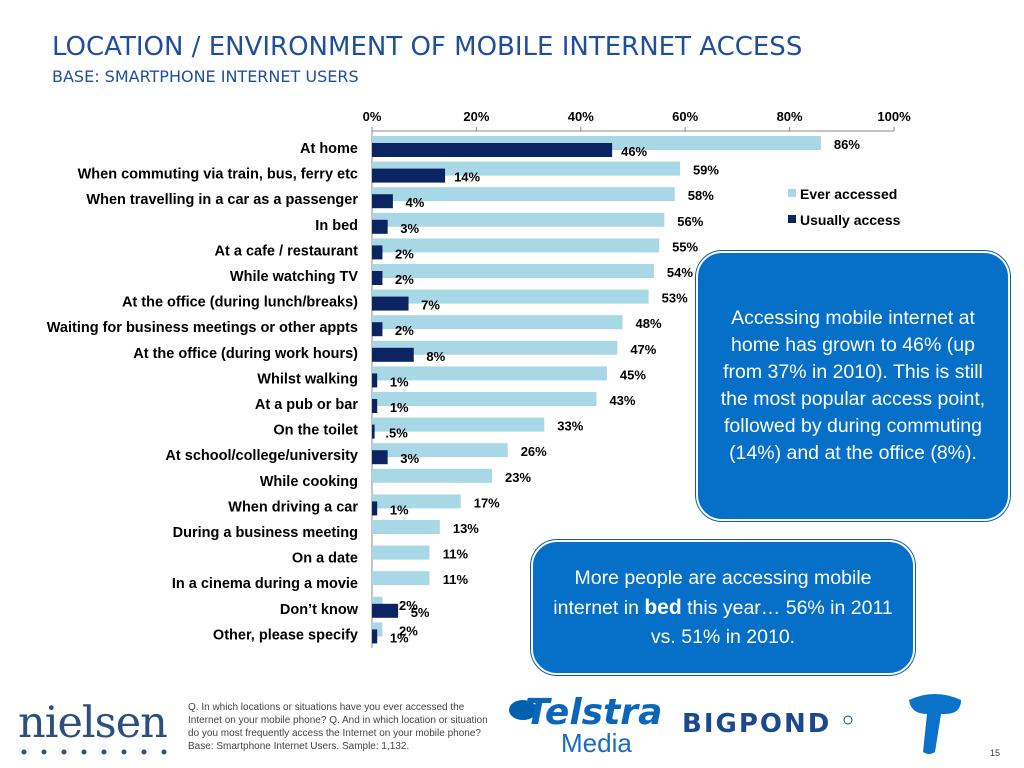  Describe the element at coordinates (649, 323) in the screenshot. I see `data-label-ever-accessed: 48%` at that location.